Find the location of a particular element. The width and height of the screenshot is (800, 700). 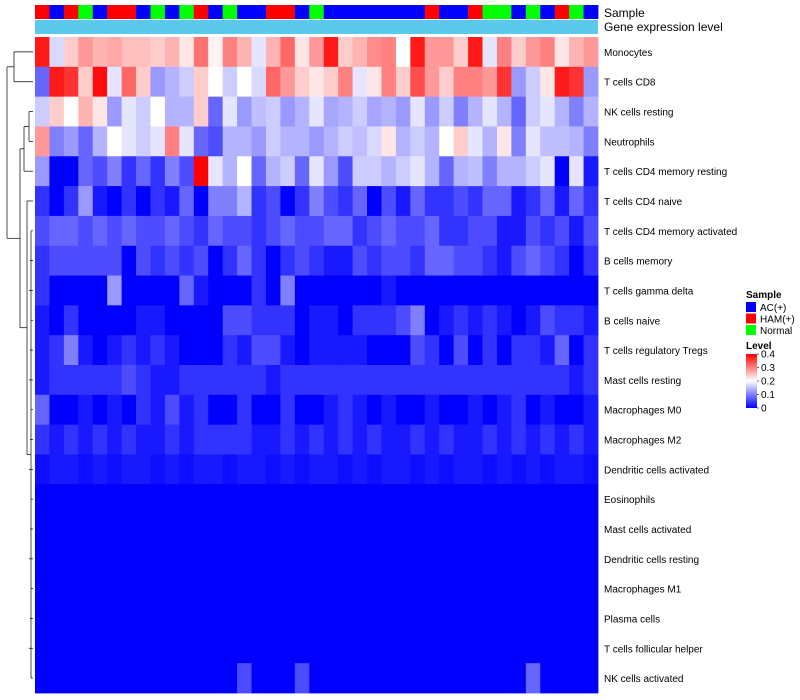

legend-level-gradient is located at coordinates (751, 381).